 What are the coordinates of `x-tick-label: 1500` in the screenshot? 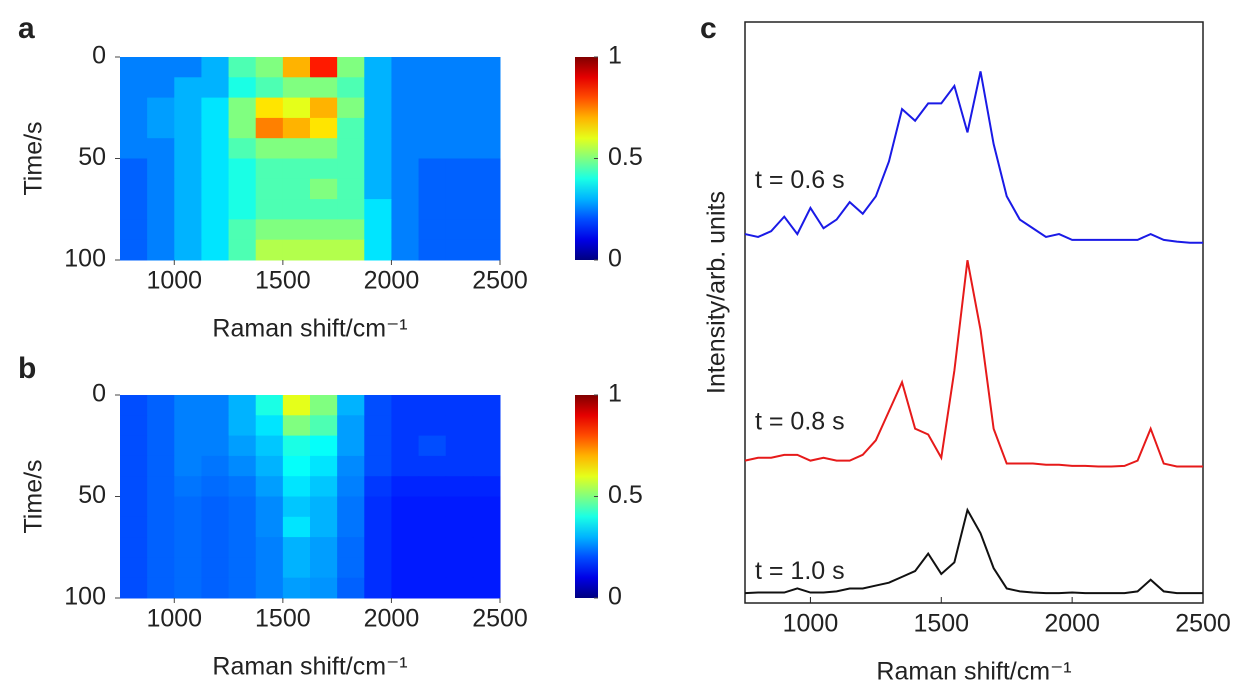 It's located at (941, 624).